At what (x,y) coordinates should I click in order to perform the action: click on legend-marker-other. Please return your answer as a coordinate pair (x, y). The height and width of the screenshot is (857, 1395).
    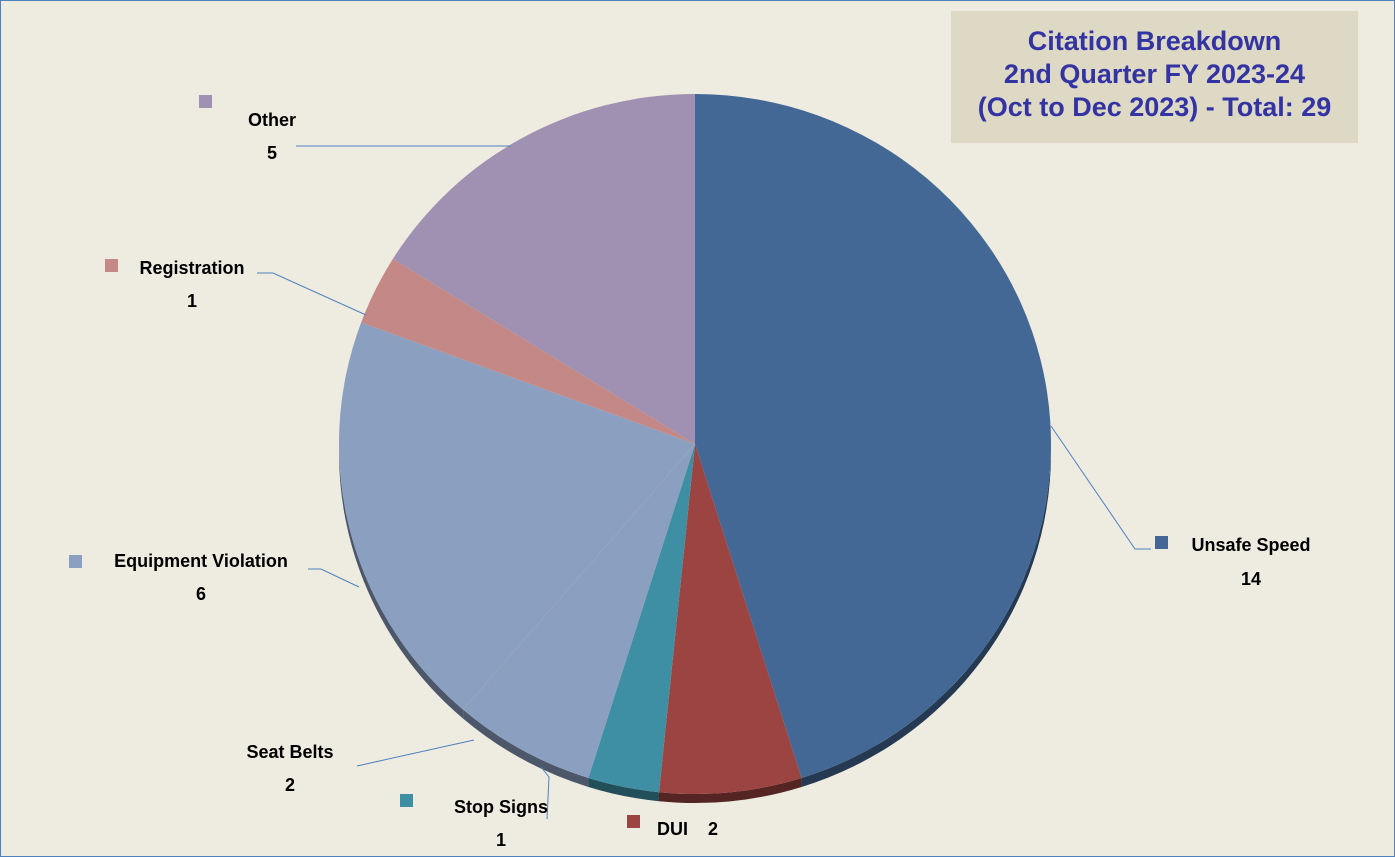
    Looking at the image, I should click on (205, 101).